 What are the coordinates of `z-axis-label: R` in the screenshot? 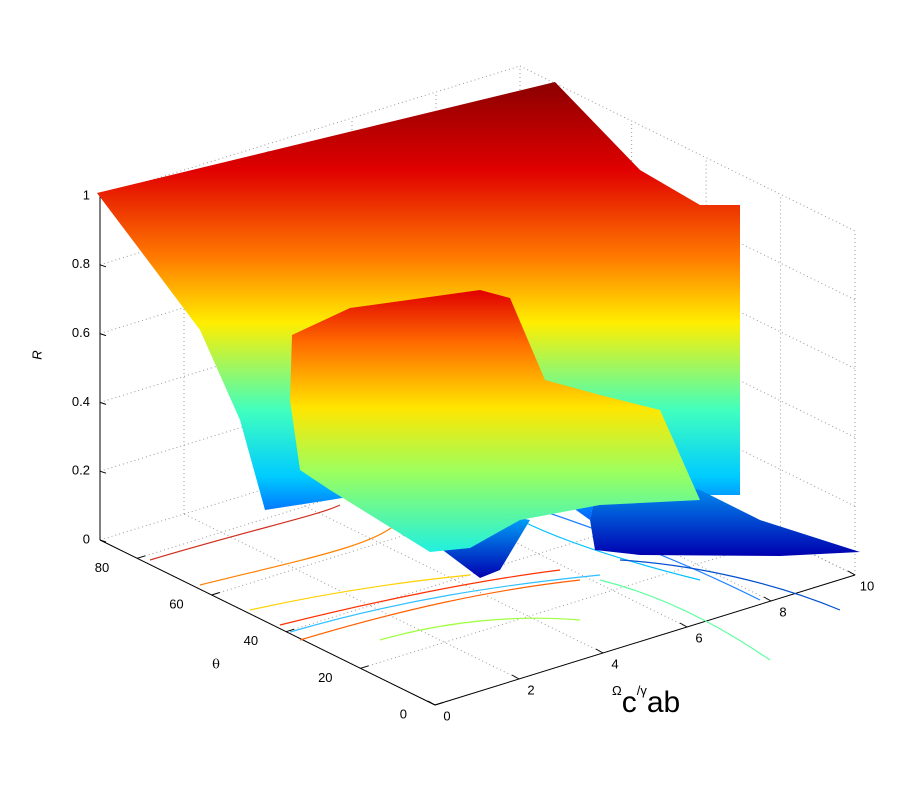 It's located at (36, 354).